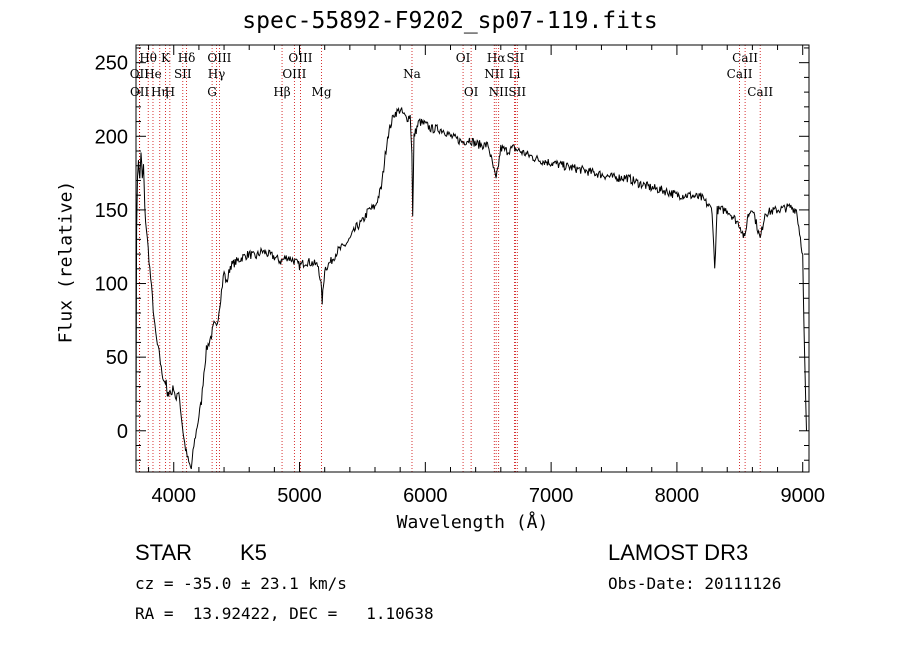 This screenshot has width=900, height=649. What do you see at coordinates (212, 92) in the screenshot?
I see `spectral-line-label: G` at bounding box center [212, 92].